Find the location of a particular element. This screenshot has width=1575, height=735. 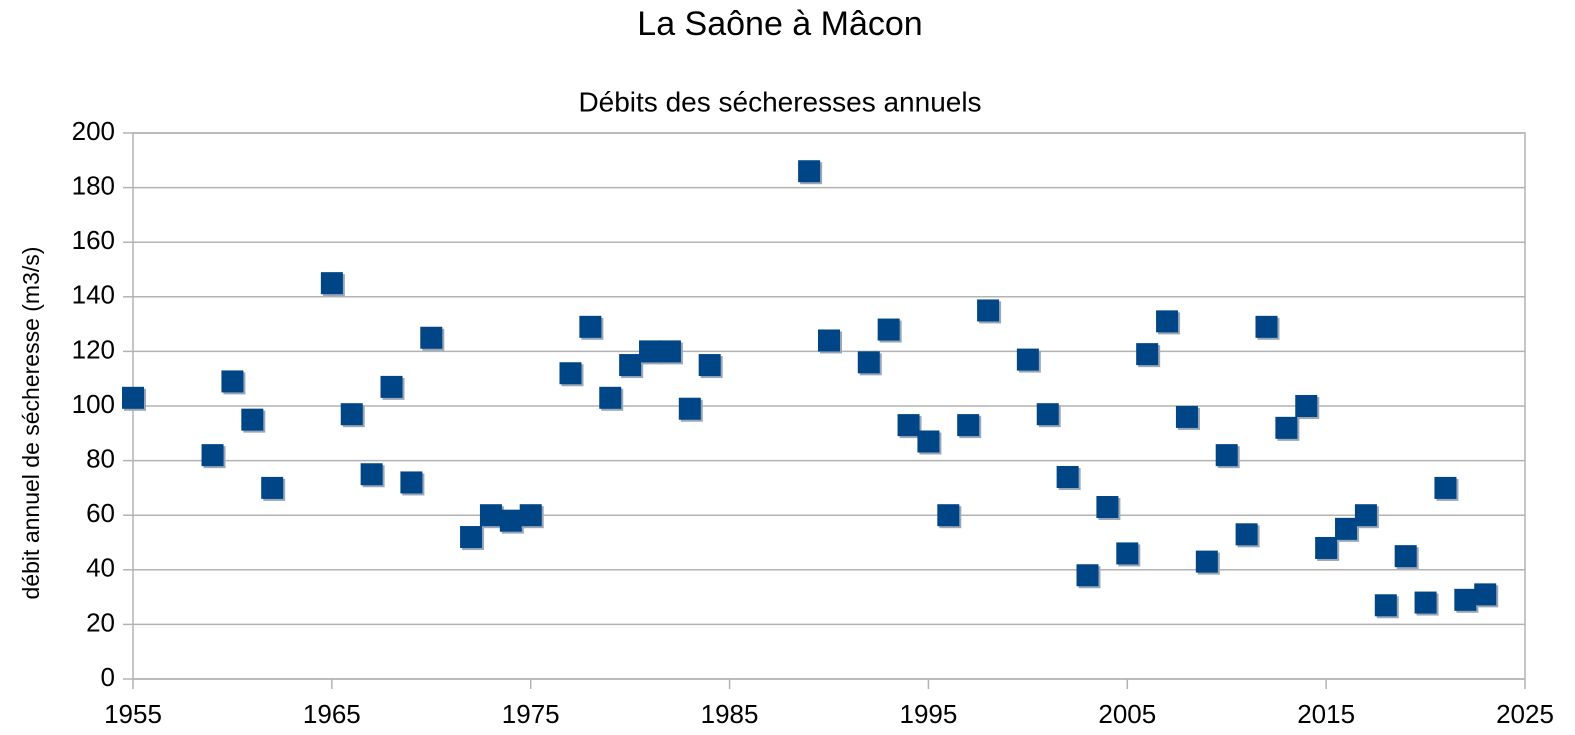

y-axis-label: débit annuel de sécheresse (m3/s) is located at coordinates (31, 423).